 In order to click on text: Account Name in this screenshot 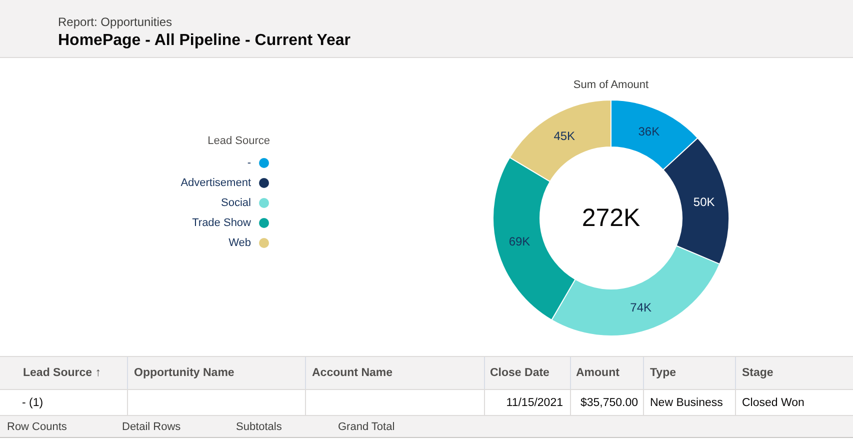, I will do `click(352, 373)`.